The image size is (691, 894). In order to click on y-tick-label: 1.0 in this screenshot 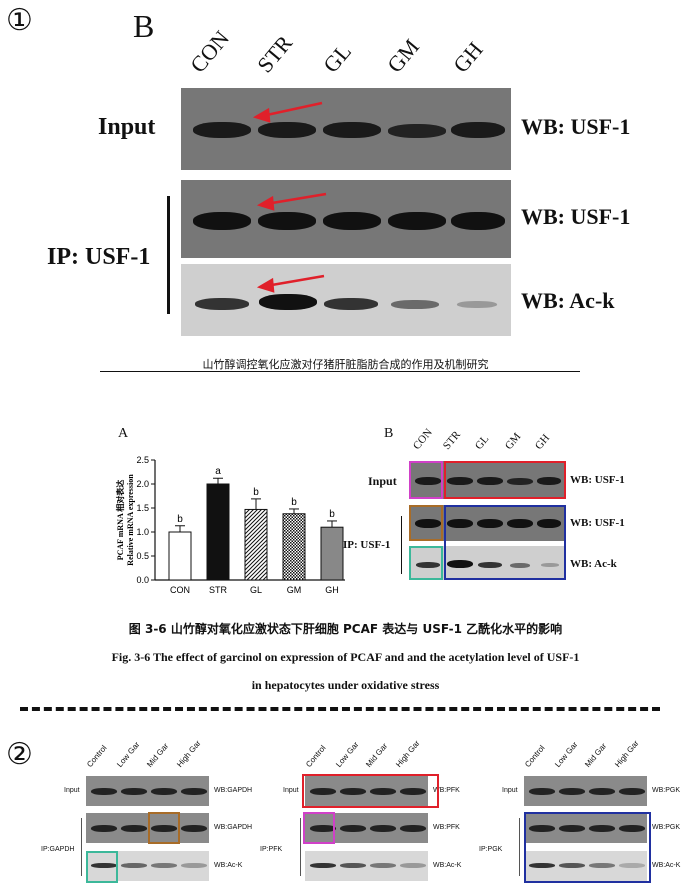, I will do `click(142, 532)`.